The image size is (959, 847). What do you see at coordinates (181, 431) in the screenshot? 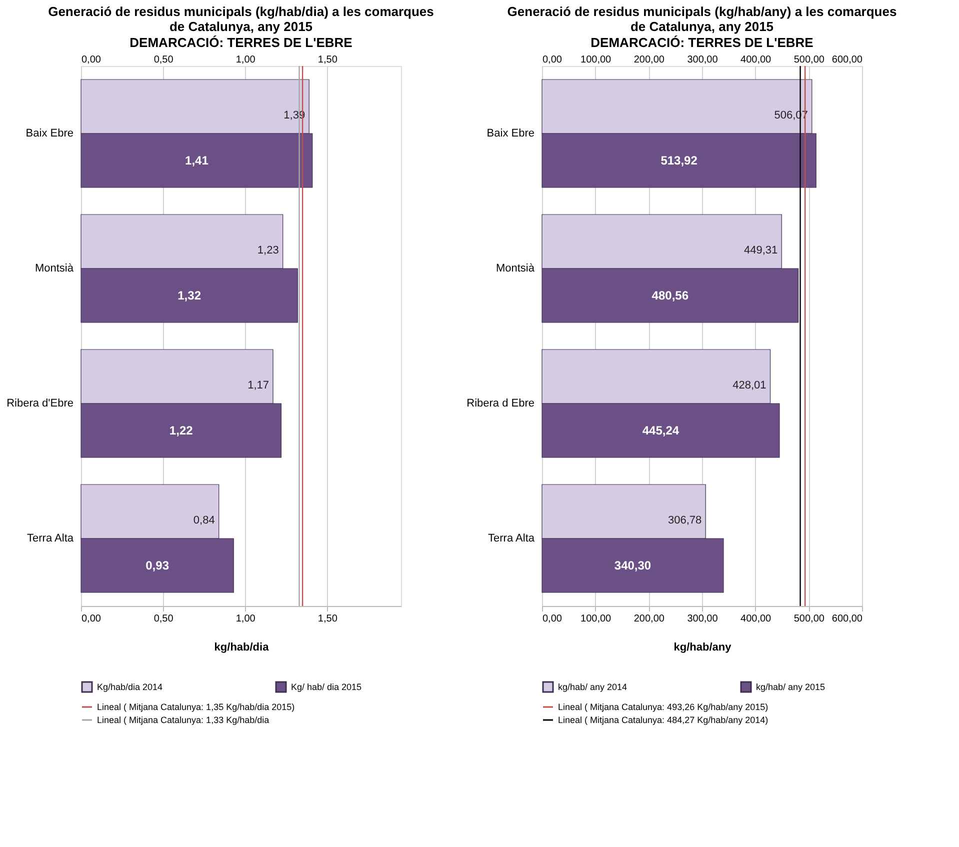
I see `data-label: 1,22` at bounding box center [181, 431].